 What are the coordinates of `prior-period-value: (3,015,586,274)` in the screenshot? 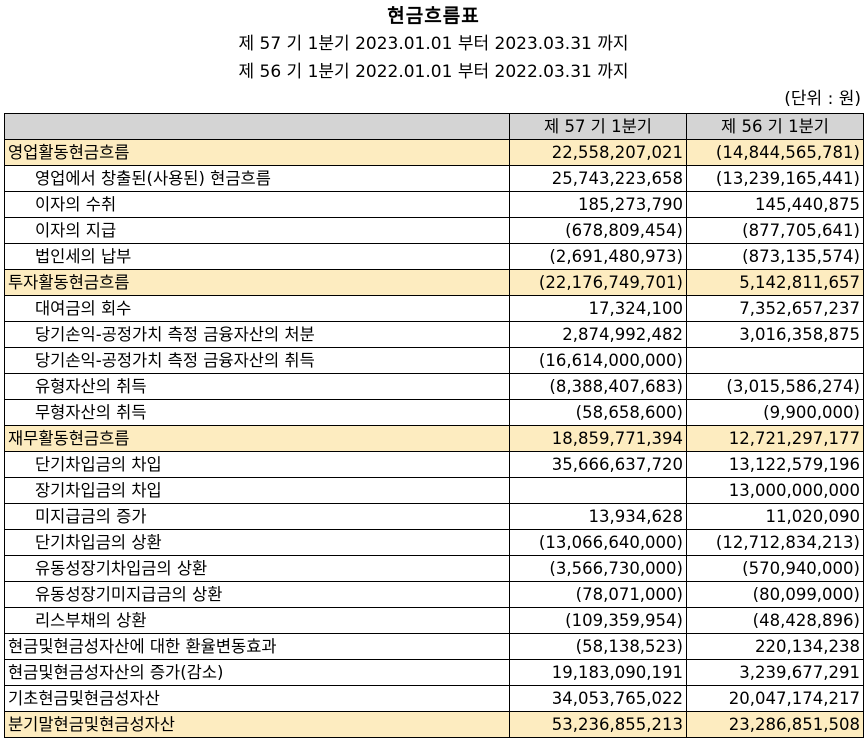 It's located at (775, 386).